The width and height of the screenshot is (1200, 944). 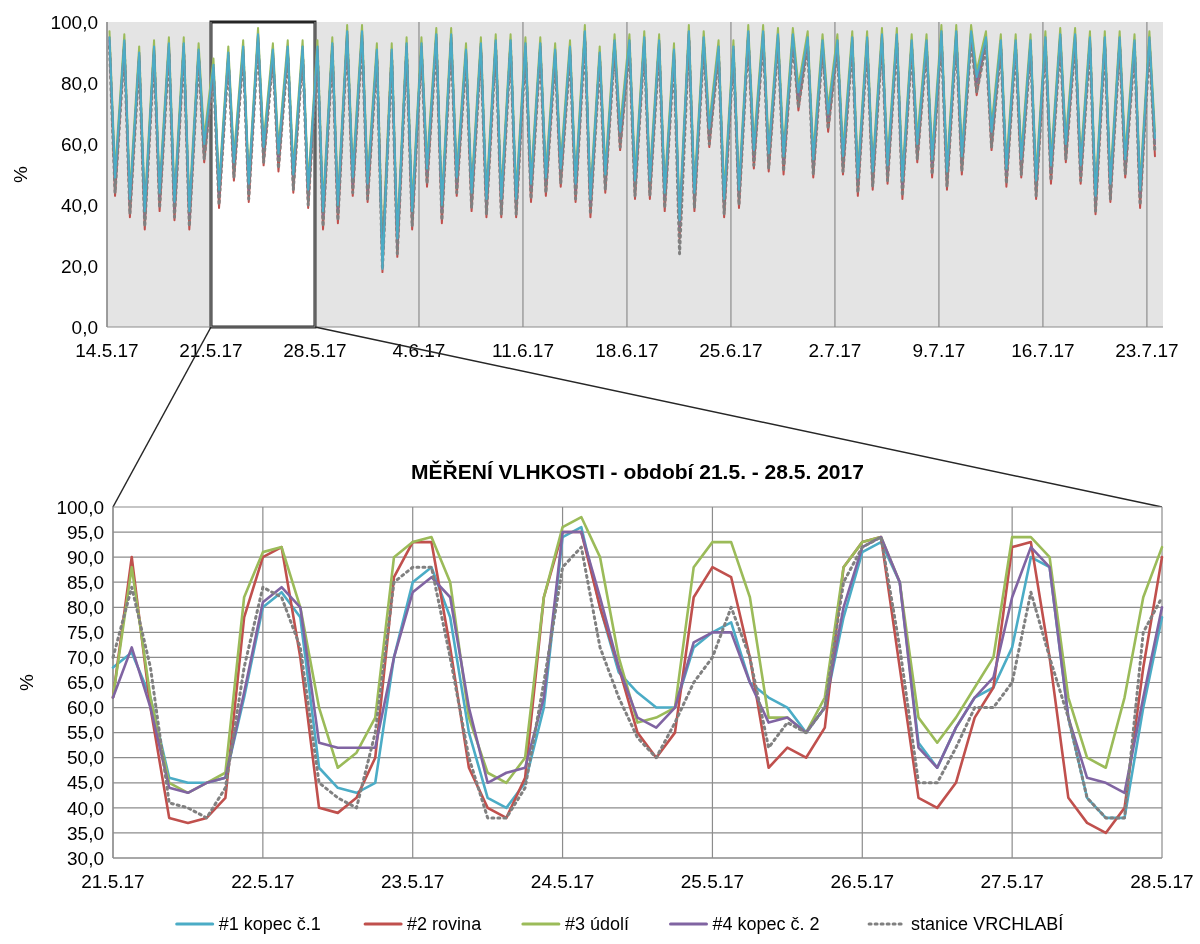 I want to click on chart-title: MĚŘENÍ VLHKOSTI - období 21.5. - 28.5. 2017, so click(x=637, y=471).